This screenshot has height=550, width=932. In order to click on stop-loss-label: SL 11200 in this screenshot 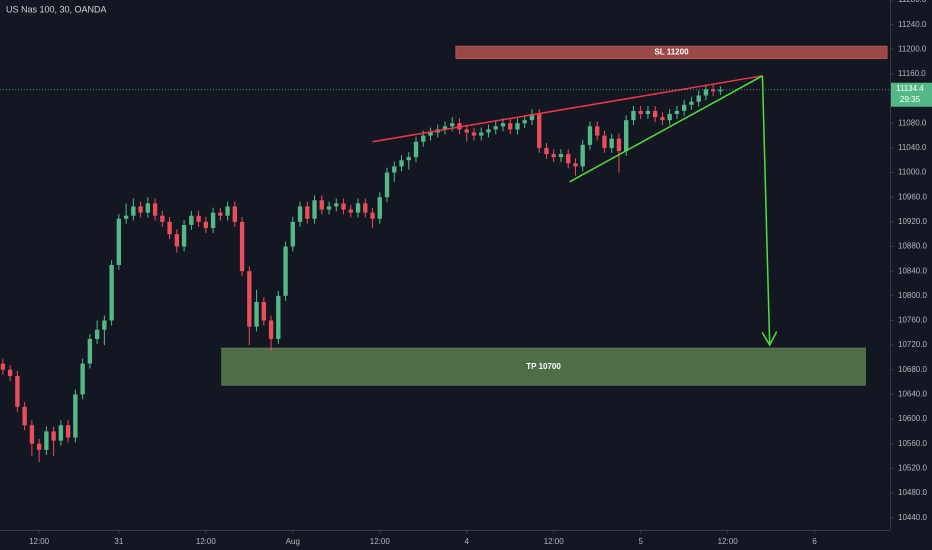, I will do `click(671, 51)`.